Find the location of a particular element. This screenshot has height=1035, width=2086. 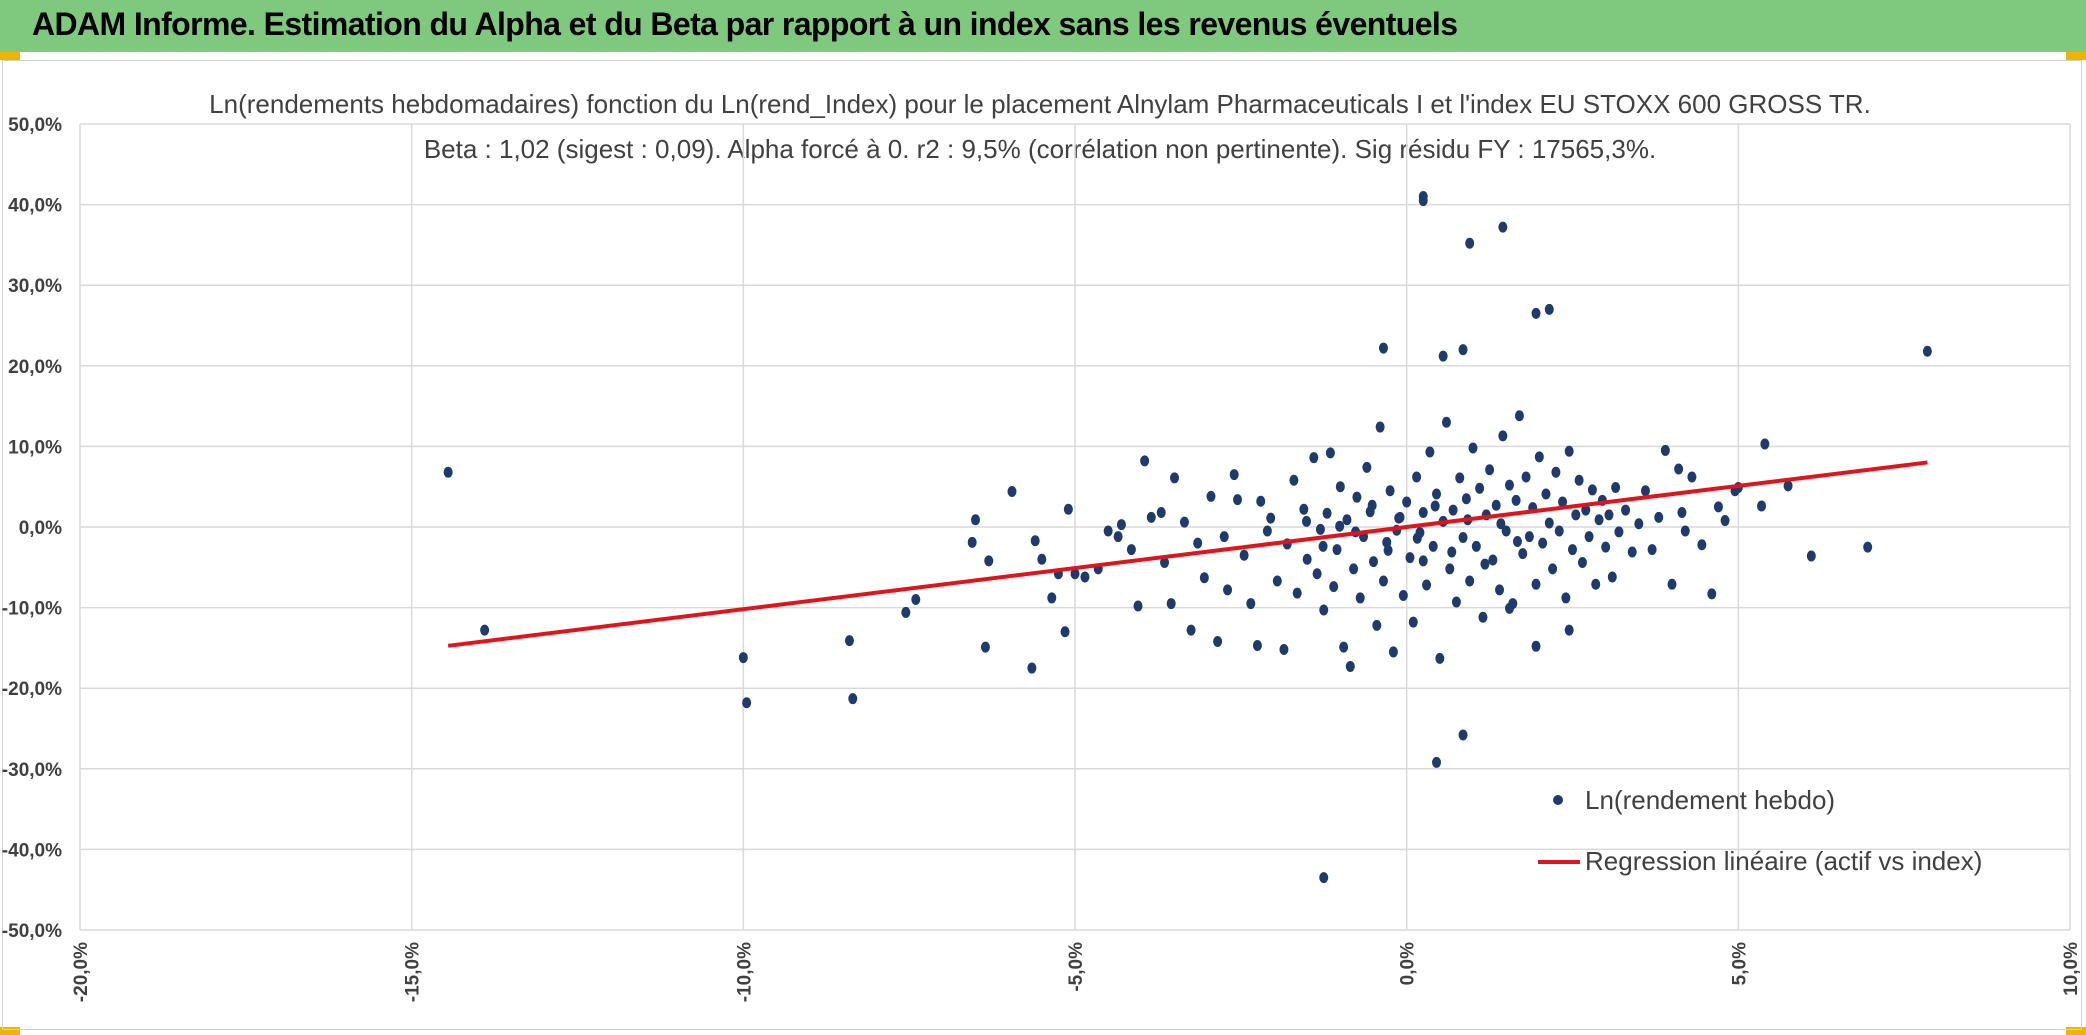

x-tick-label: -20,0% is located at coordinates (81, 972).